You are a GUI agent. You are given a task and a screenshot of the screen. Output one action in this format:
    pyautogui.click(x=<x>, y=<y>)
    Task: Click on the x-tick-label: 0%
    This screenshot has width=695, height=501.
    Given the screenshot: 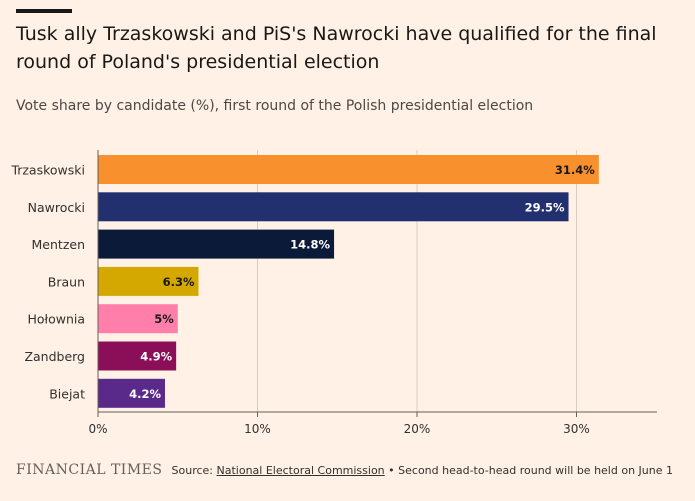 What is the action you would take?
    pyautogui.click(x=97, y=429)
    